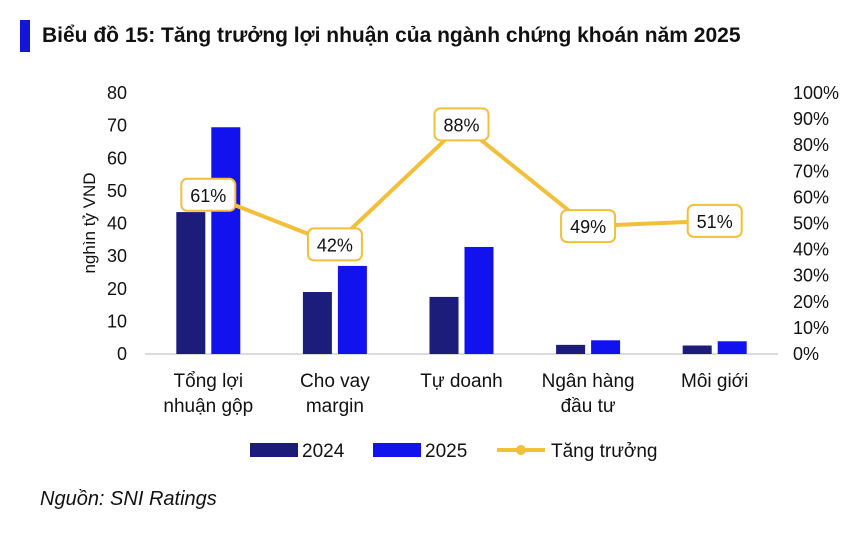 This screenshot has height=535, width=849. I want to click on x-category-label: Tổng lợi, so click(209, 381).